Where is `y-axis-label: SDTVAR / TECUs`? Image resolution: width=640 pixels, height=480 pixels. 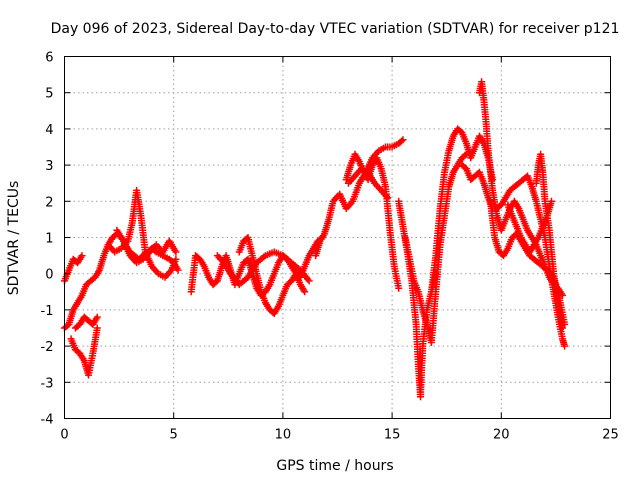
y-axis-label: SDTVAR / TECUs is located at coordinates (14, 238).